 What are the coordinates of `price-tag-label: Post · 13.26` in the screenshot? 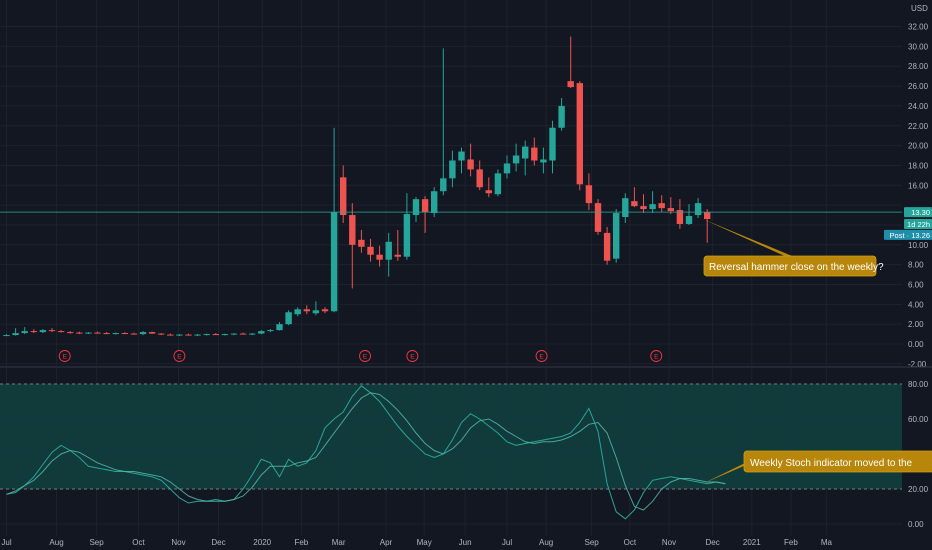 It's located at (910, 235).